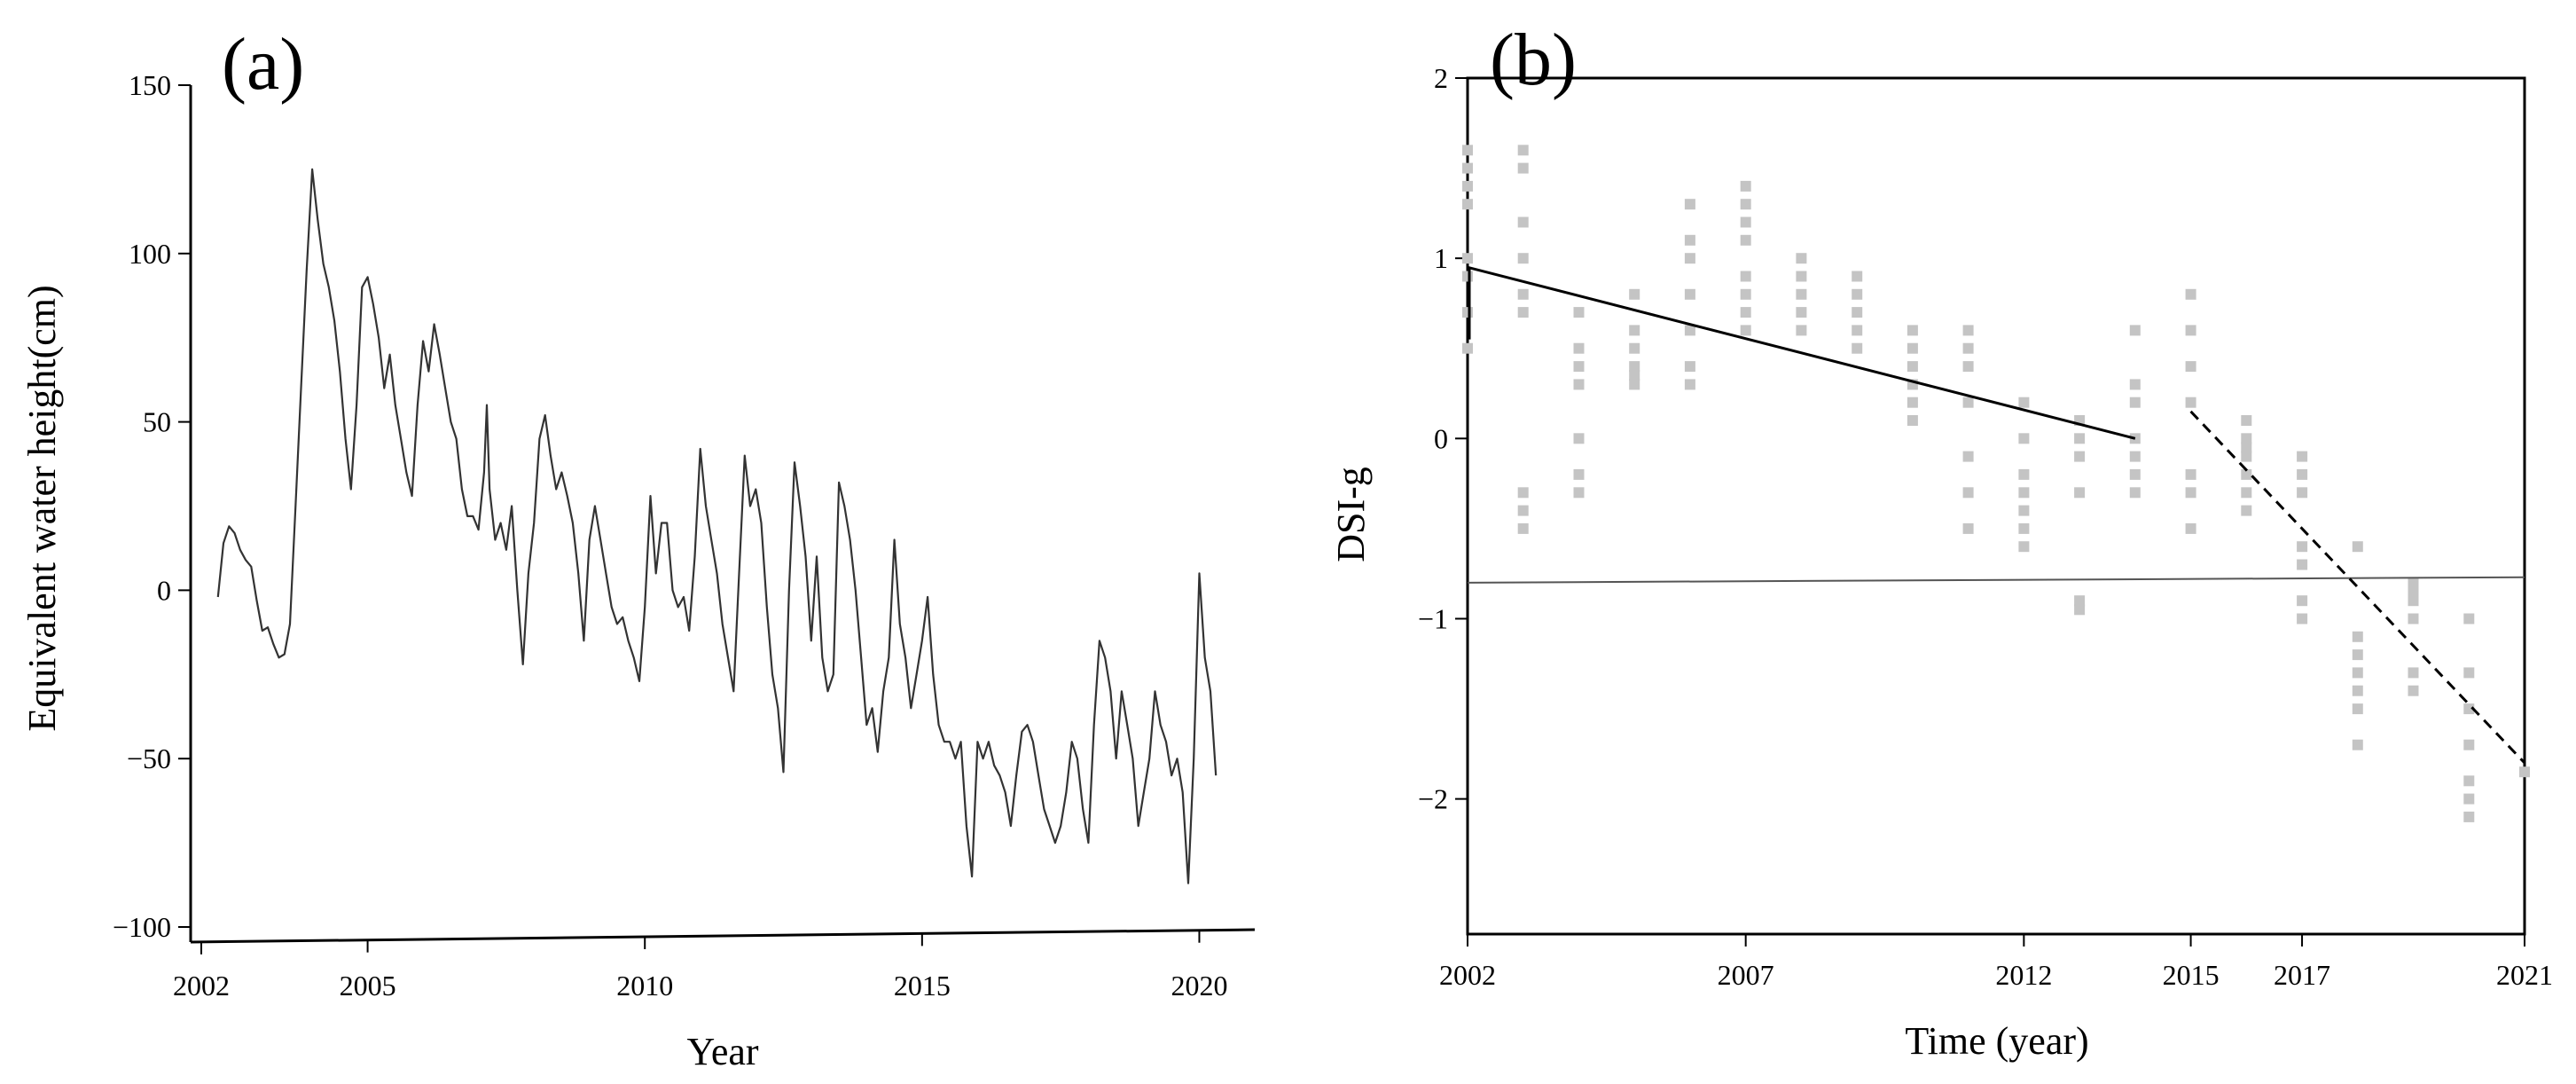 This screenshot has width=2576, height=1084. I want to click on panel-a-y-tick-label: 0, so click(164, 590).